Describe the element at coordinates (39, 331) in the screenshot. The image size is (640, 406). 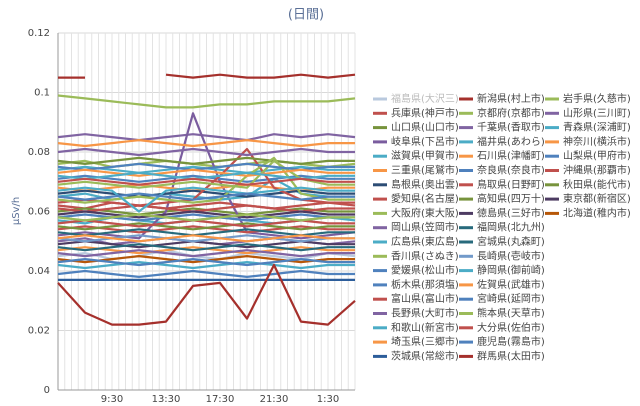
I see `y-tick-label: 0.02` at that location.